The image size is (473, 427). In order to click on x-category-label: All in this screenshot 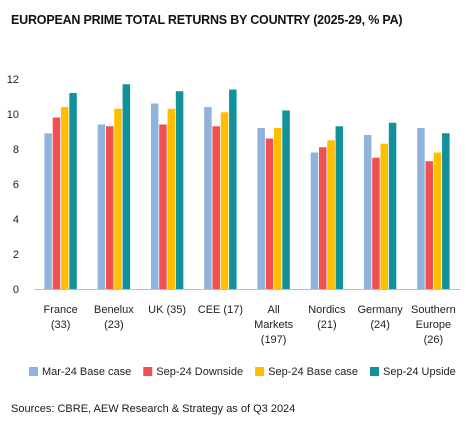, I will do `click(274, 310)`.